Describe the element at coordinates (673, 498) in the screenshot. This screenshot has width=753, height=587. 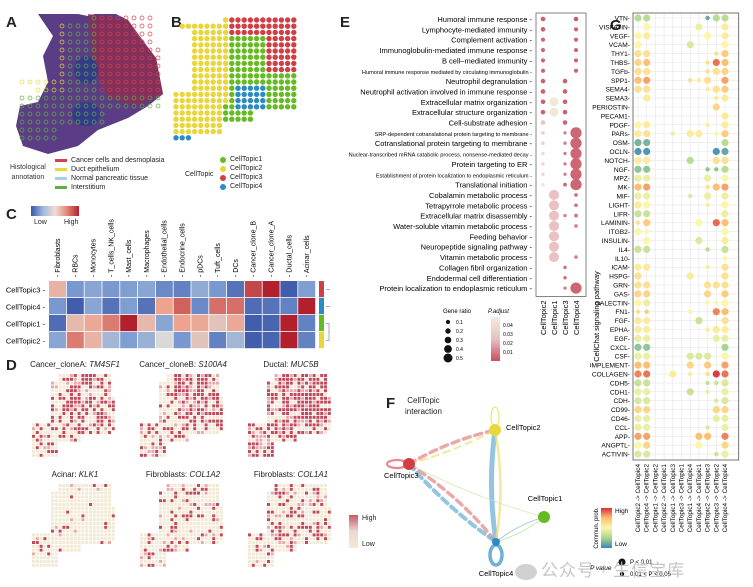
I see `pair-column-label: CellTopic1 -> CellTopic3` at that location.